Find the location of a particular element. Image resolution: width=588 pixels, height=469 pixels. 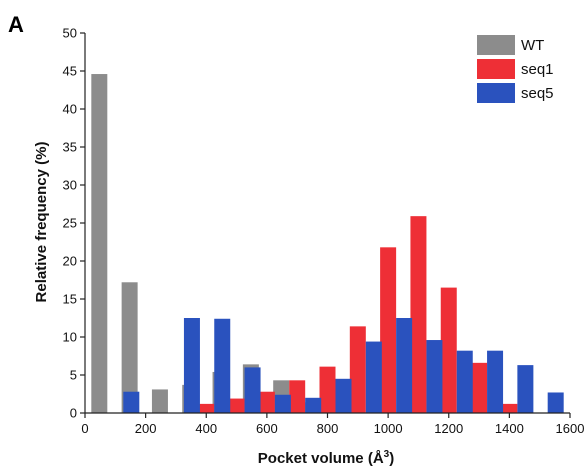

x-axis-label-sup: 3 is located at coordinates (387, 454).